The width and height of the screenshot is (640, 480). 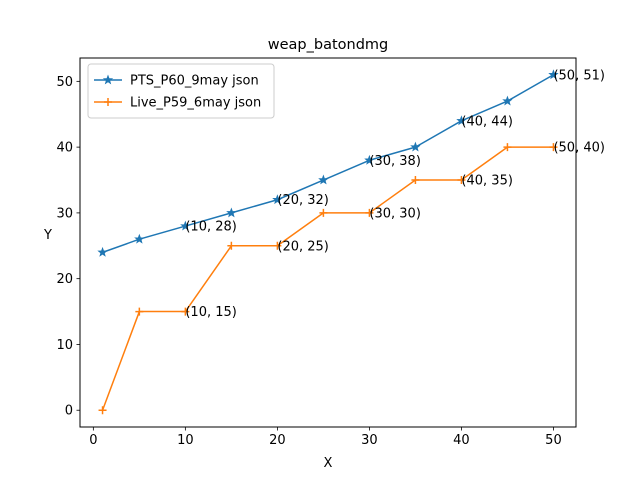 What do you see at coordinates (195, 103) in the screenshot?
I see `legend-label: Live_P59_6may json` at bounding box center [195, 103].